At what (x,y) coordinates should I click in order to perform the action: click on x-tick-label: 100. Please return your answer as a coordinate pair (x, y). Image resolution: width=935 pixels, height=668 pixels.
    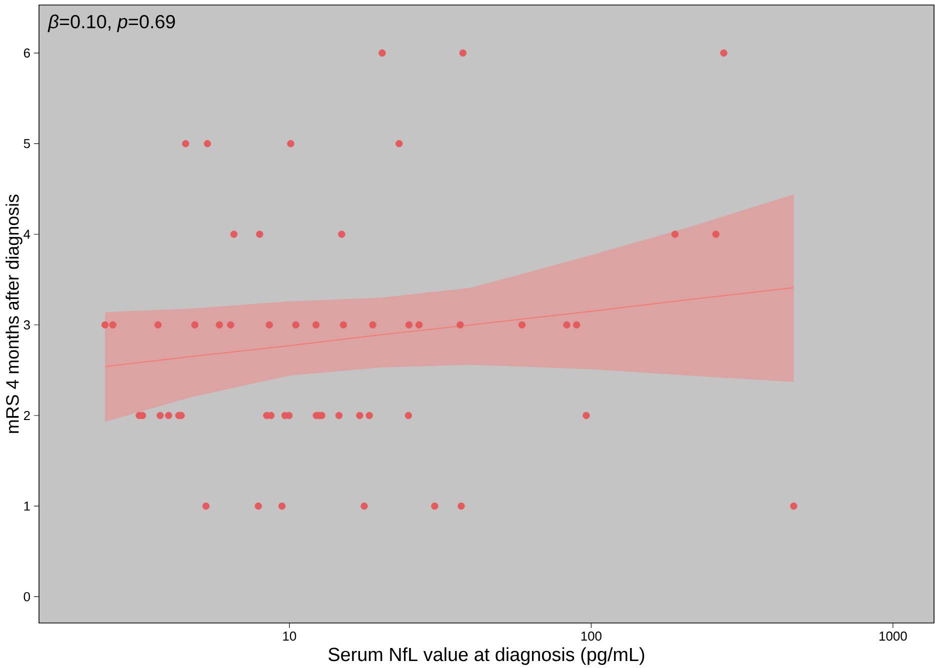
    Looking at the image, I should click on (591, 636).